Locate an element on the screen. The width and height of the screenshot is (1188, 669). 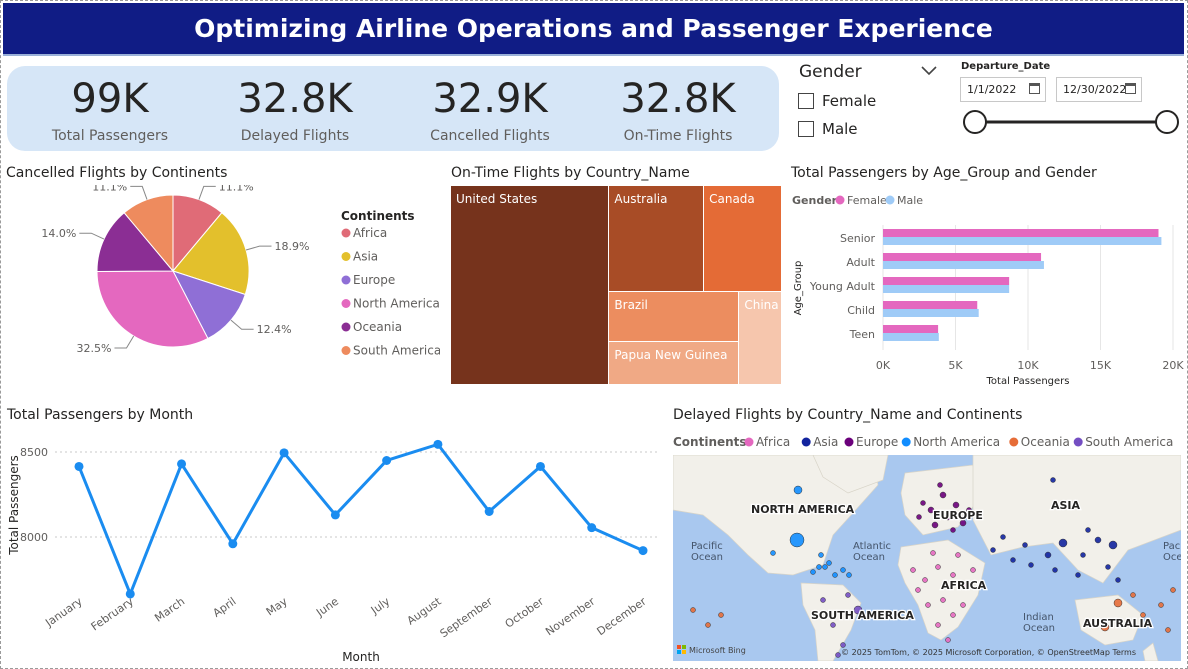
line-x-tick-label: August is located at coordinates (425, 610).